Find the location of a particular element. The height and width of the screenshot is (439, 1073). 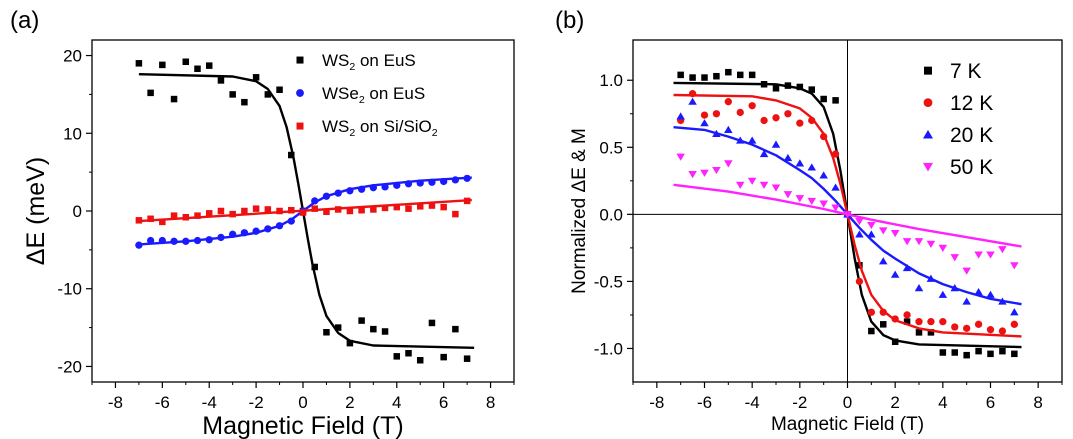

y-axis-label: ΔE (meV) is located at coordinates (36, 211).